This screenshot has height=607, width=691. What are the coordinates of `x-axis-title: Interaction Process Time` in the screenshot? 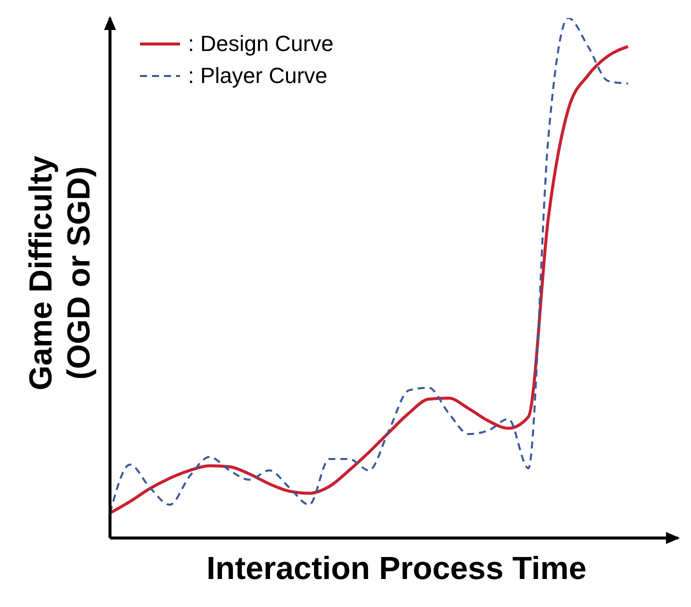 It's located at (397, 568).